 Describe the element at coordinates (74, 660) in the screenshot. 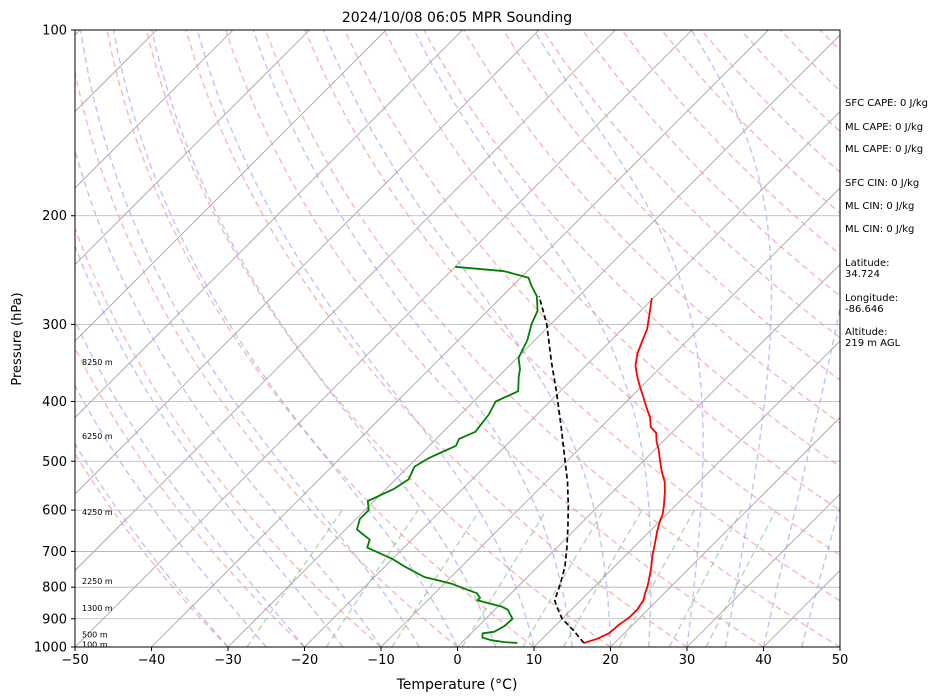

I see `x-tick-label: −50` at that location.